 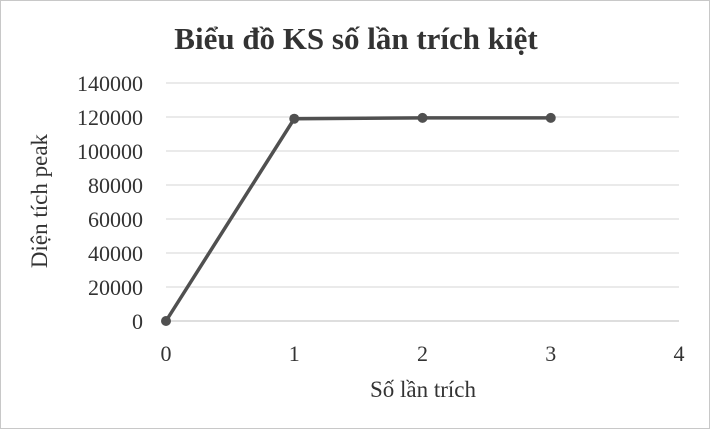 I want to click on y-tick-labels: 0 20000 40000 60000 80000 100000 120000 140000, so click(x=110, y=202).